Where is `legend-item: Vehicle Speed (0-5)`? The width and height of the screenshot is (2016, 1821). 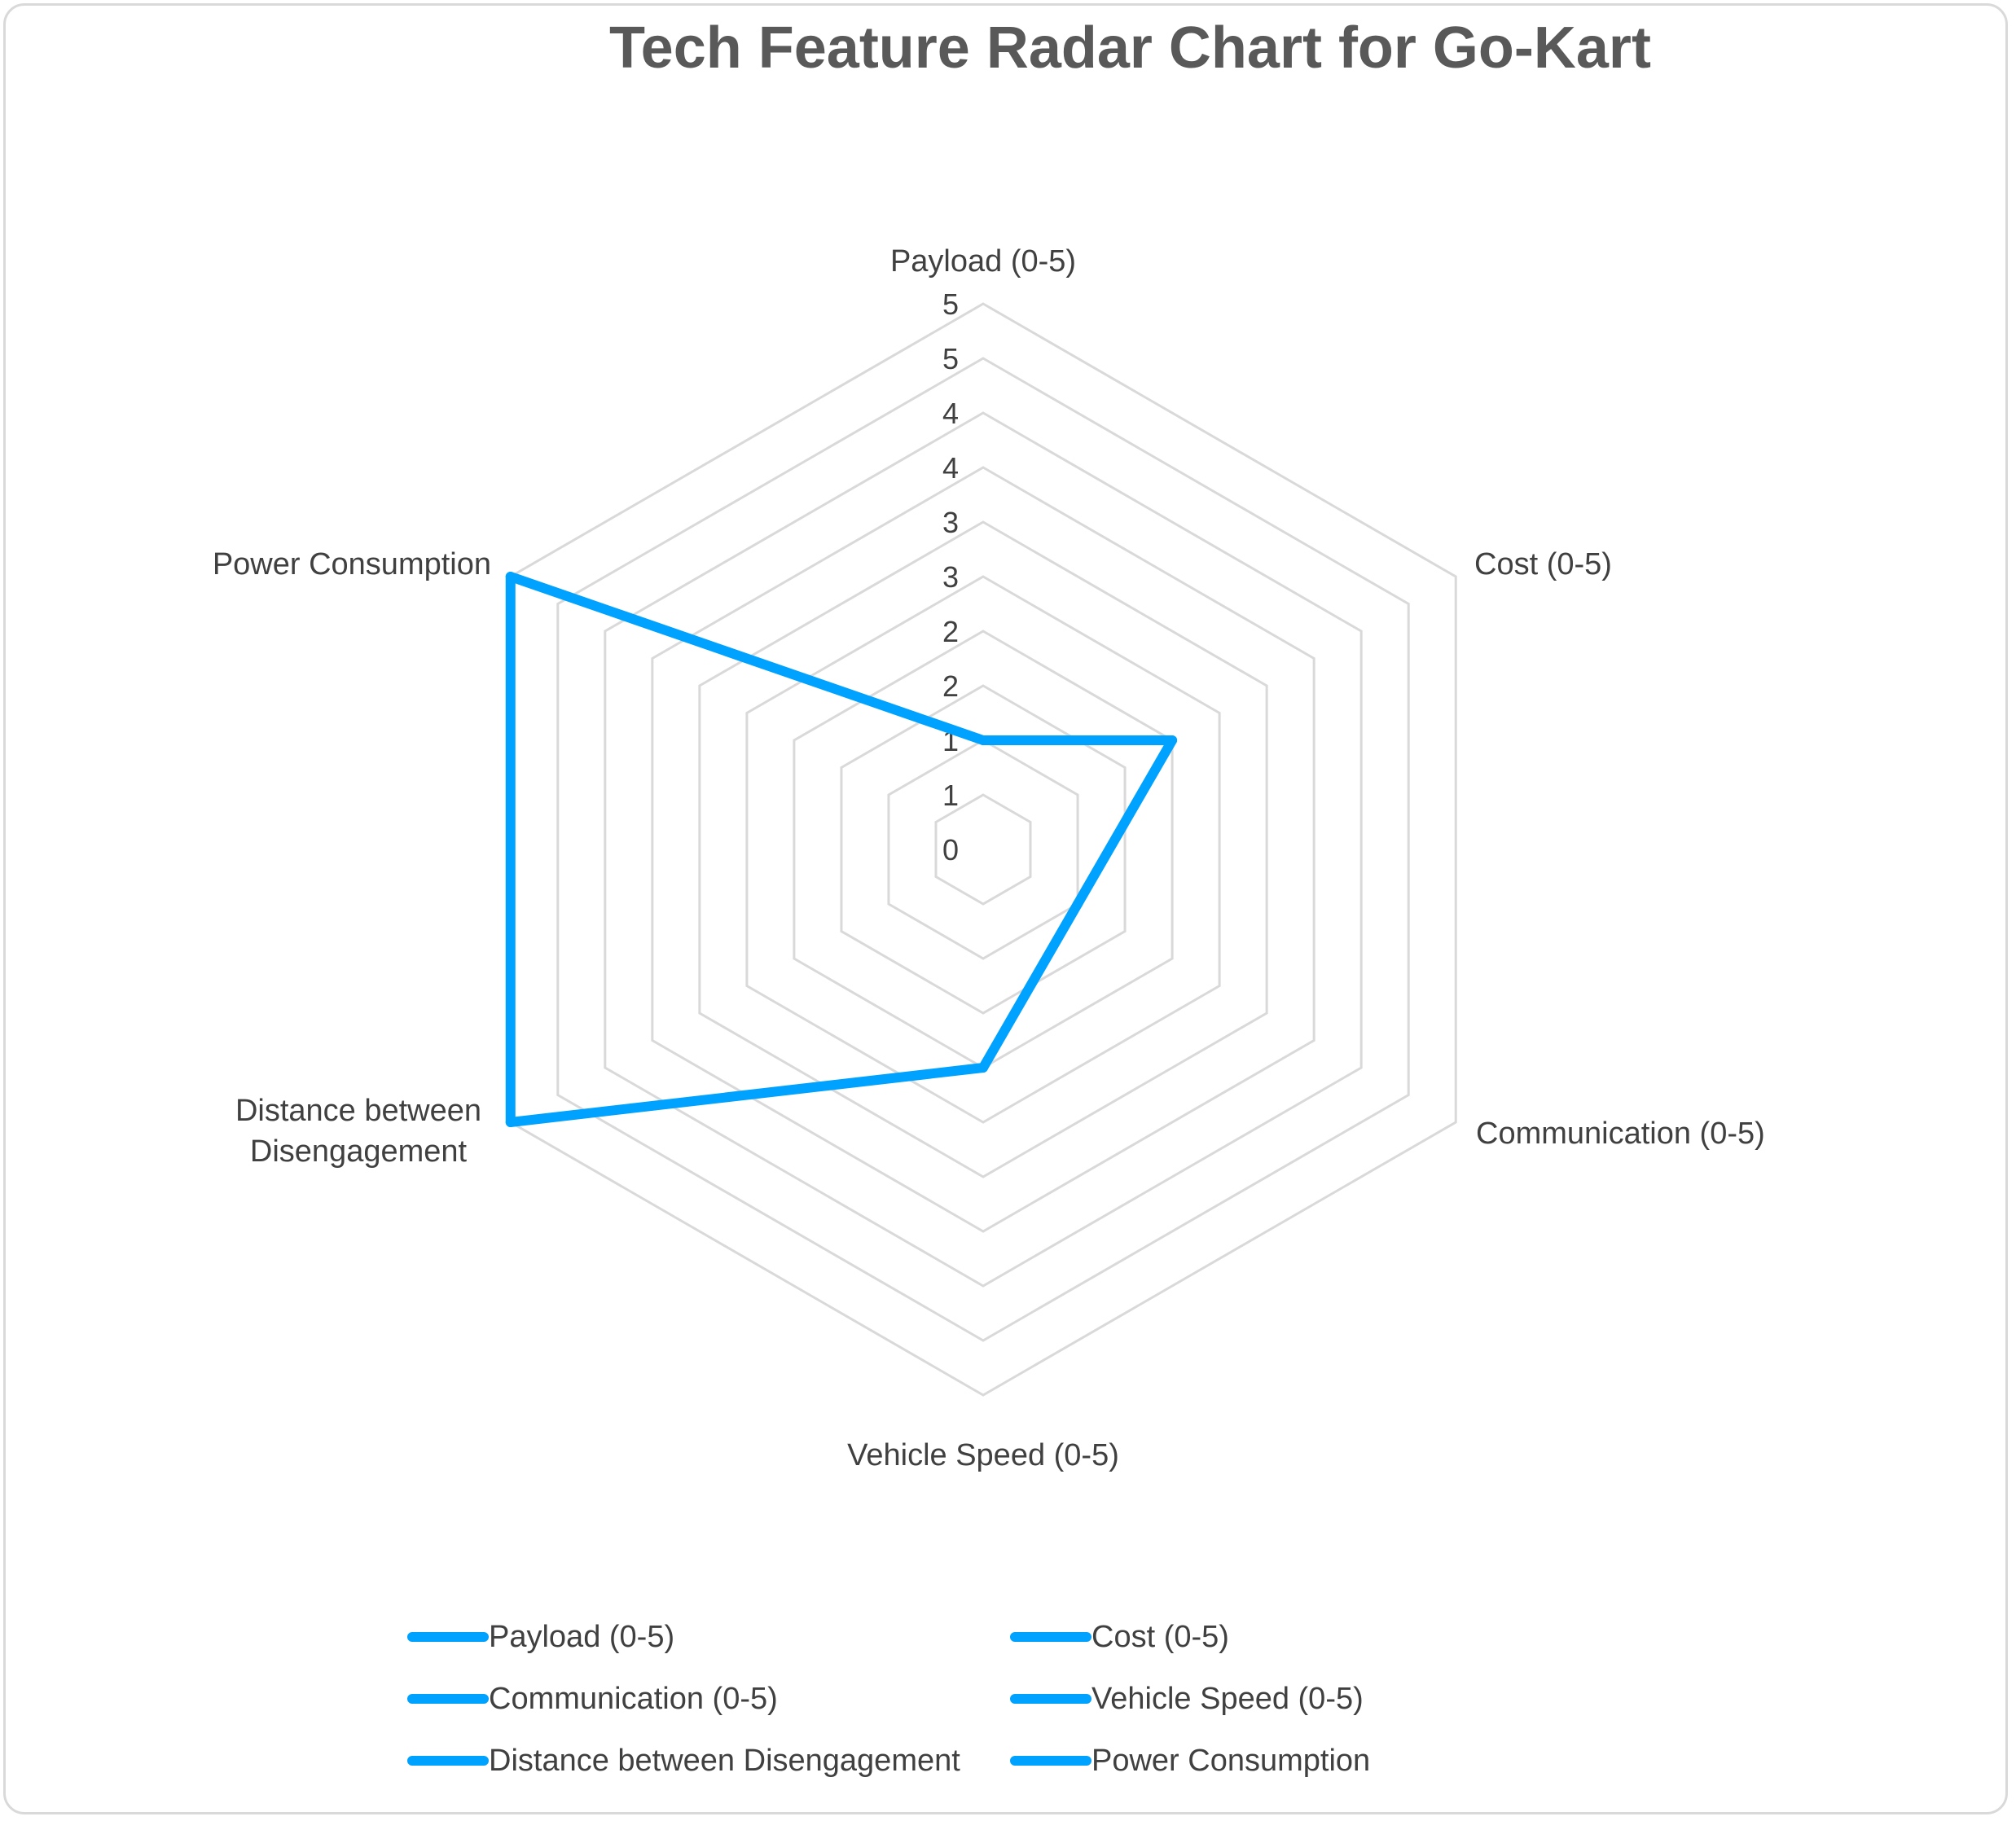
legend-item: Vehicle Speed (0-5) is located at coordinates (1187, 1698).